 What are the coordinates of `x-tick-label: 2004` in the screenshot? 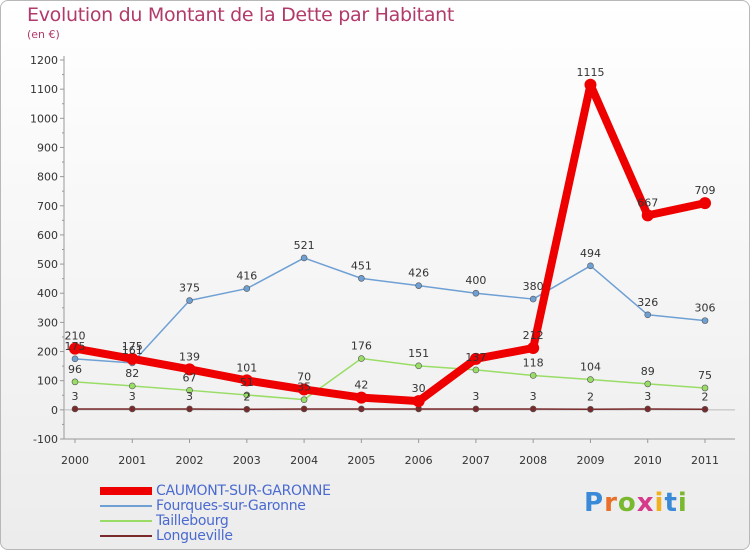 It's located at (304, 460).